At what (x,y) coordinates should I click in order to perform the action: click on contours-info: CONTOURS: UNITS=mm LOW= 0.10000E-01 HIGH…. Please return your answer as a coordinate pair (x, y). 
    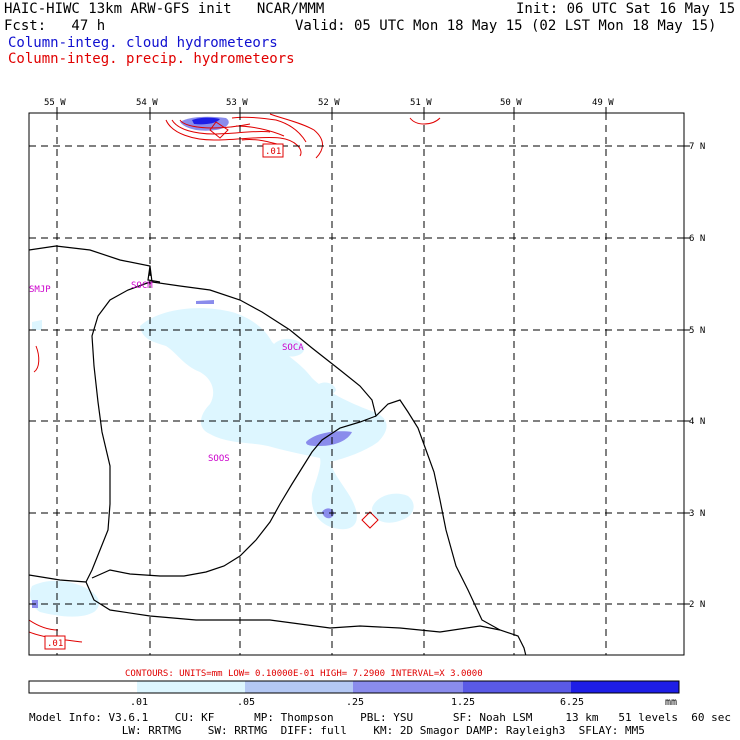
    Looking at the image, I should click on (304, 674).